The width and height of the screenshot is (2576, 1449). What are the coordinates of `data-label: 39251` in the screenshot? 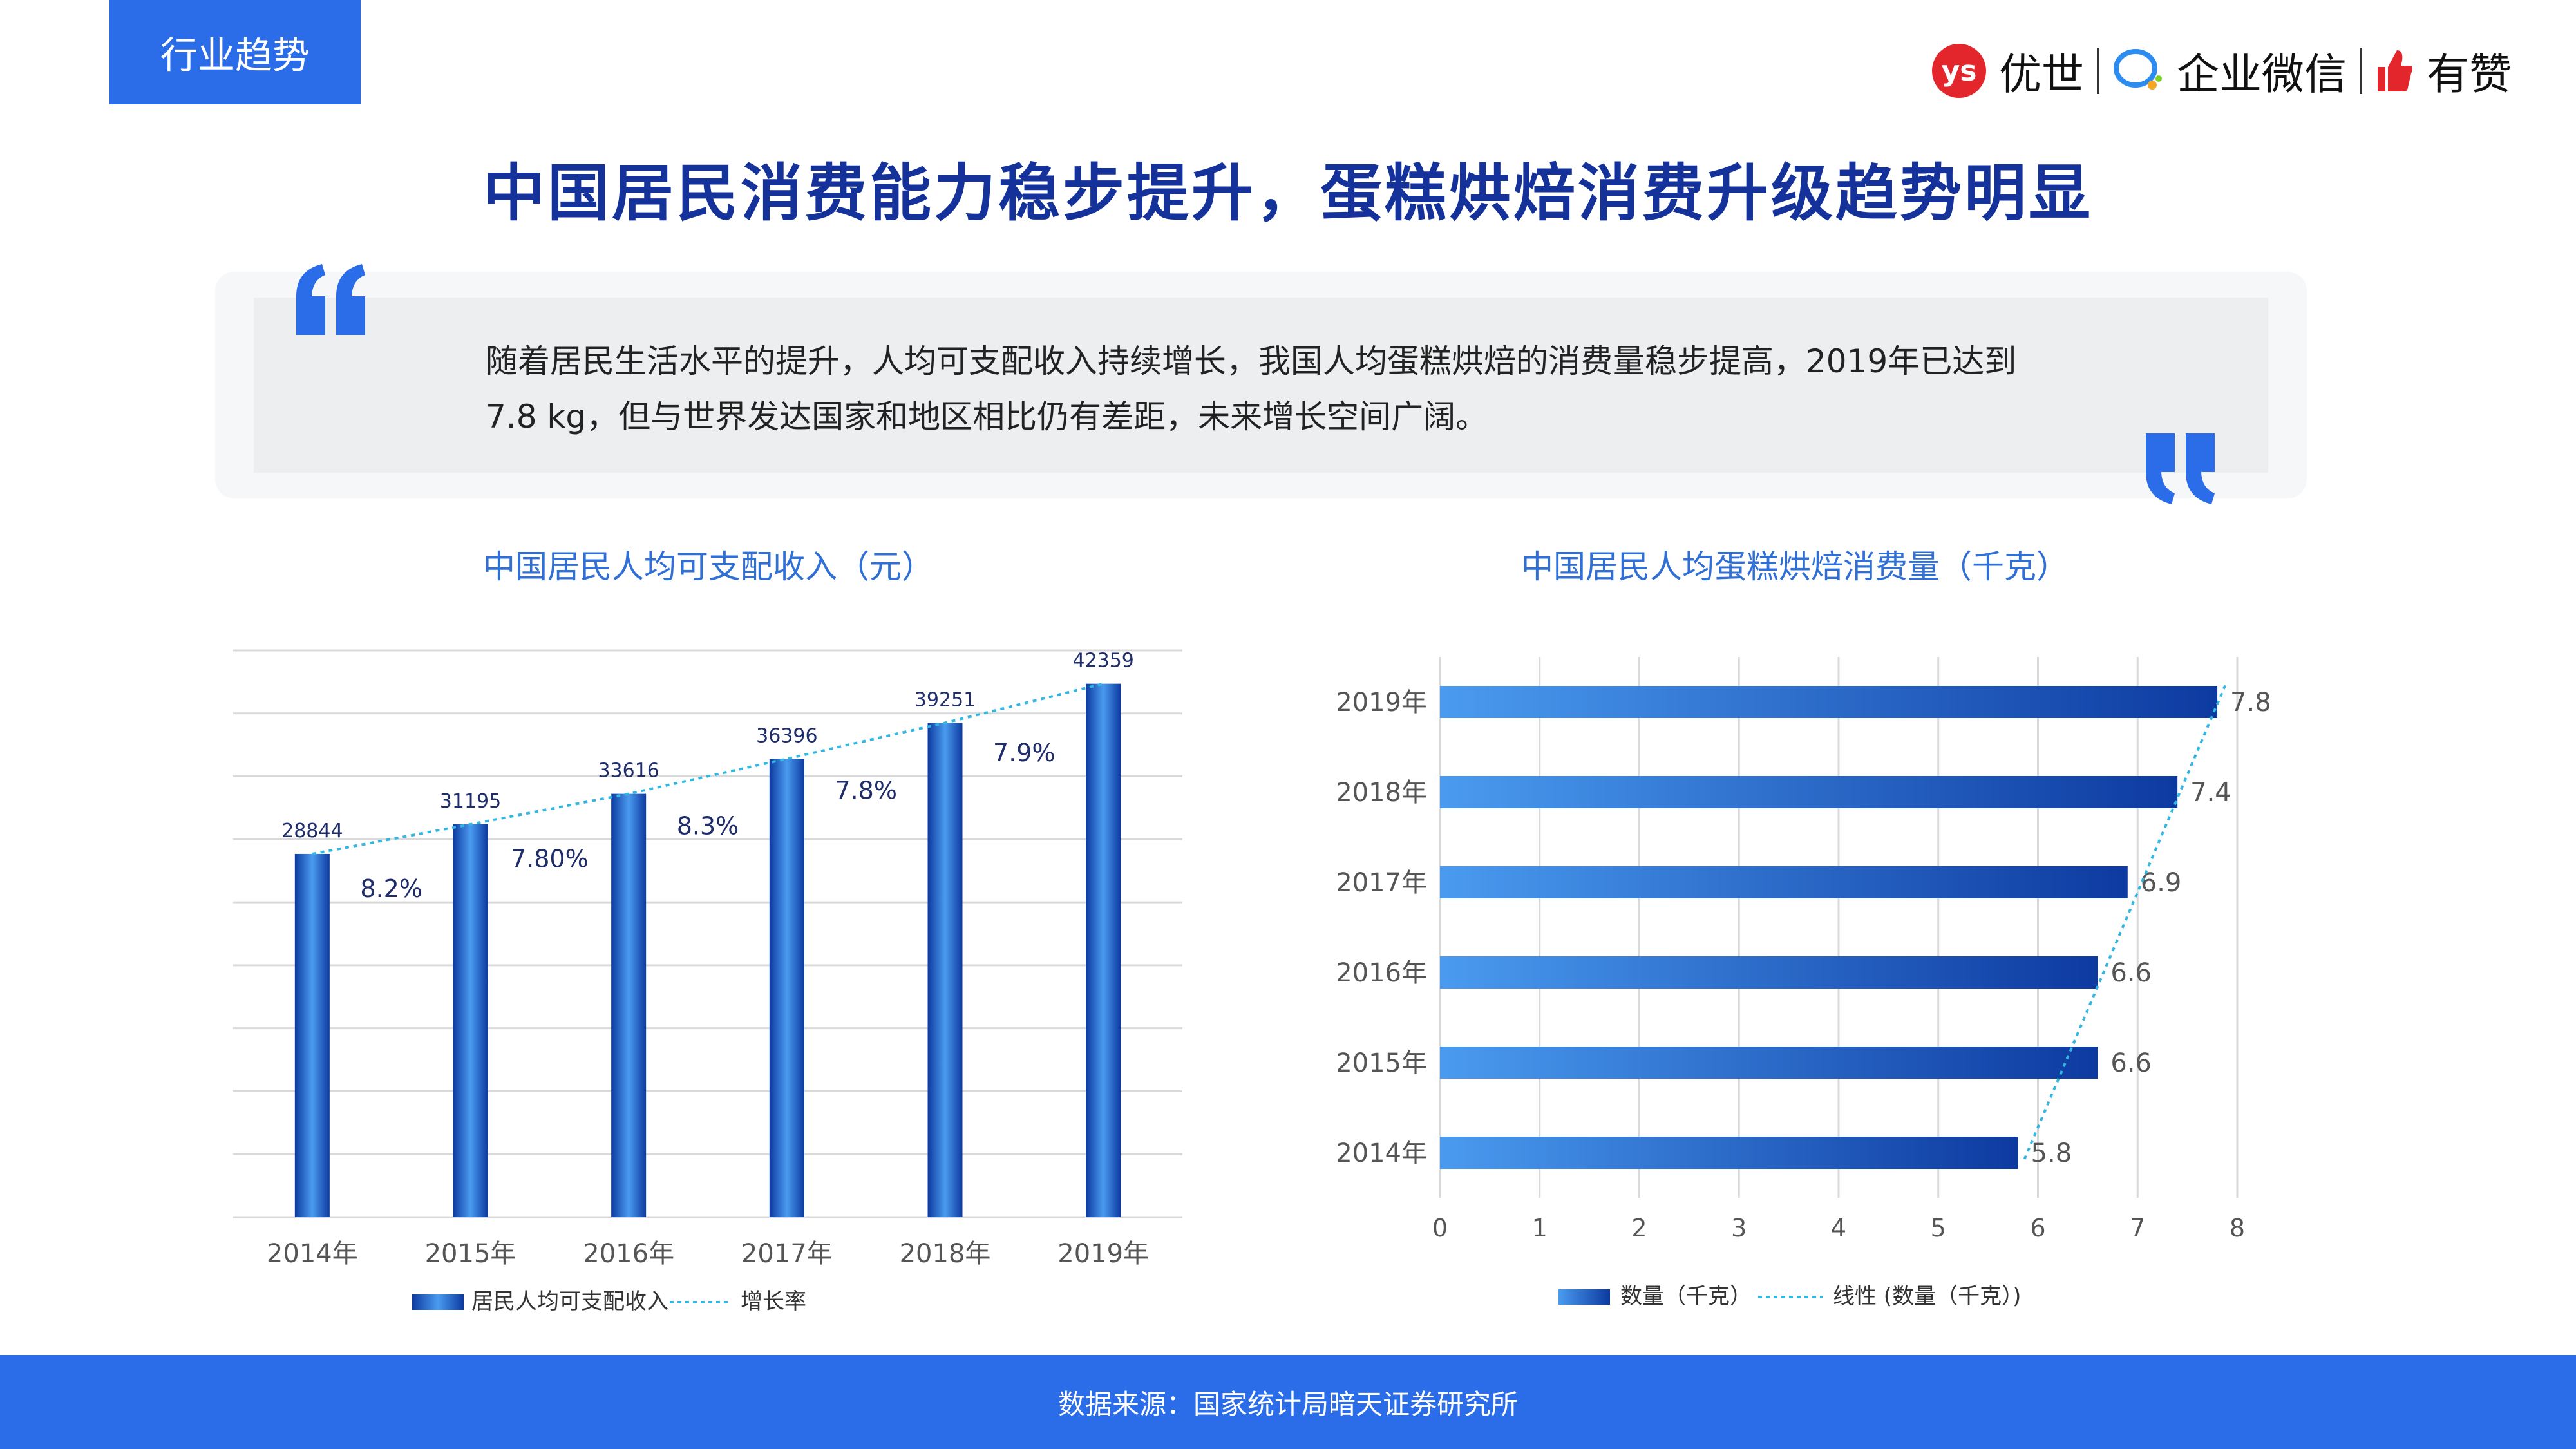 It's located at (945, 699).